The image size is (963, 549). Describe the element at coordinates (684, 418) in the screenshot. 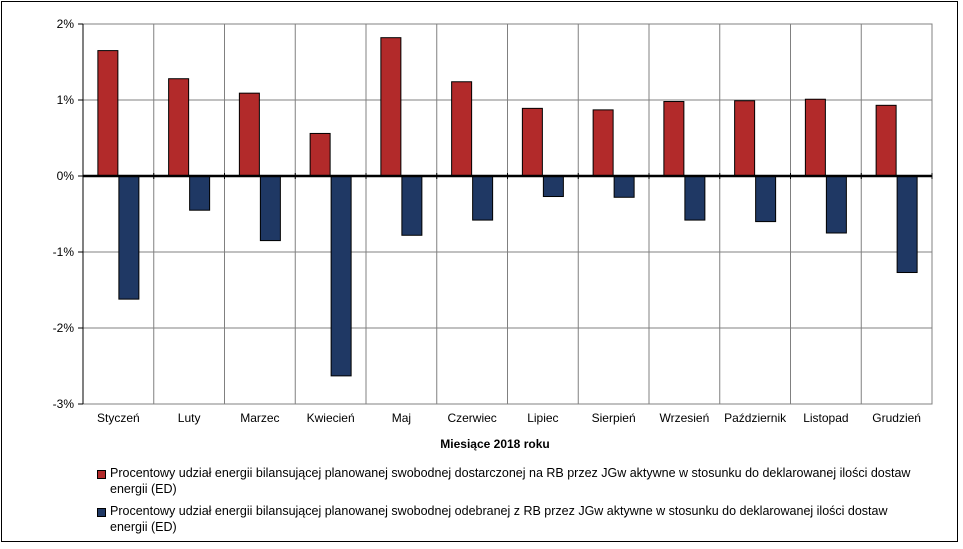

I see `x-tick-label: Wrzesień` at that location.